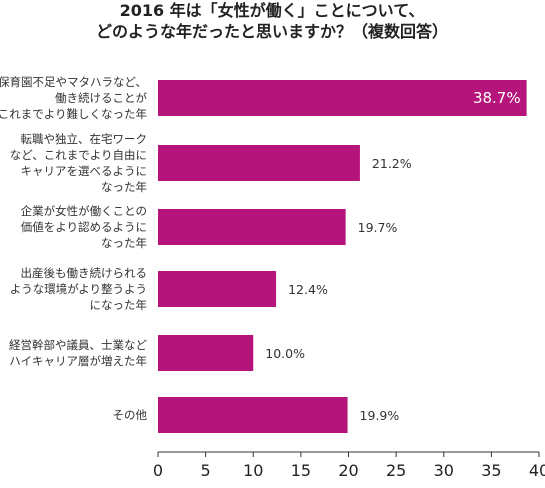  I want to click on x-tick-label: 10, so click(253, 470).